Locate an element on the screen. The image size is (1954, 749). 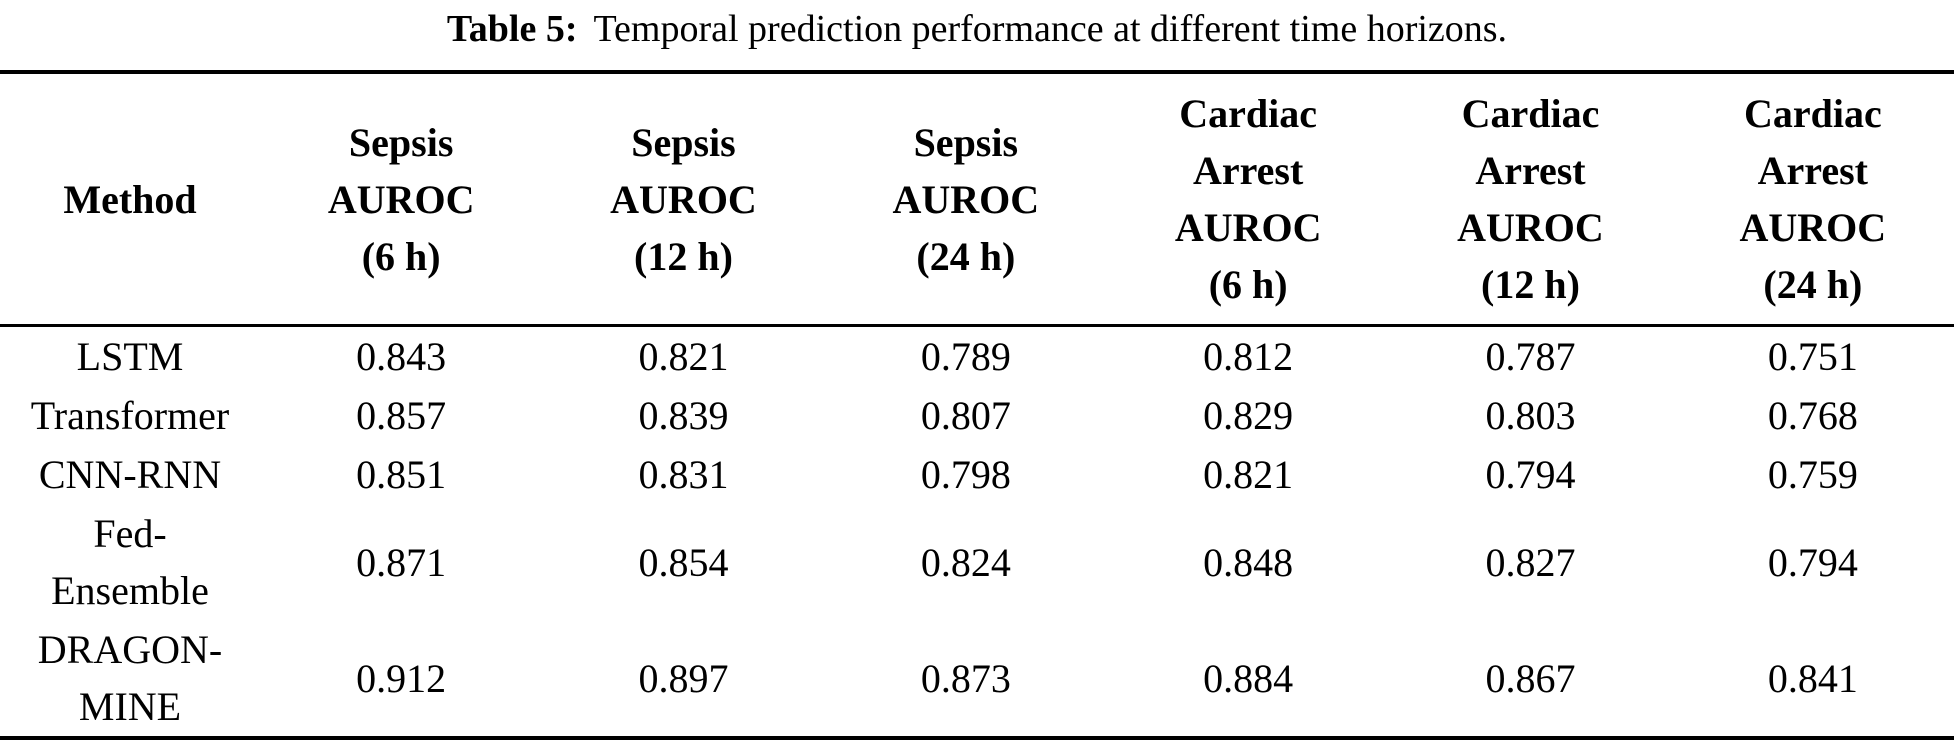
table-row: CNN-RNN 0.851 0.831 0.798 0.821 0.794 0.759 is located at coordinates (977, 474).